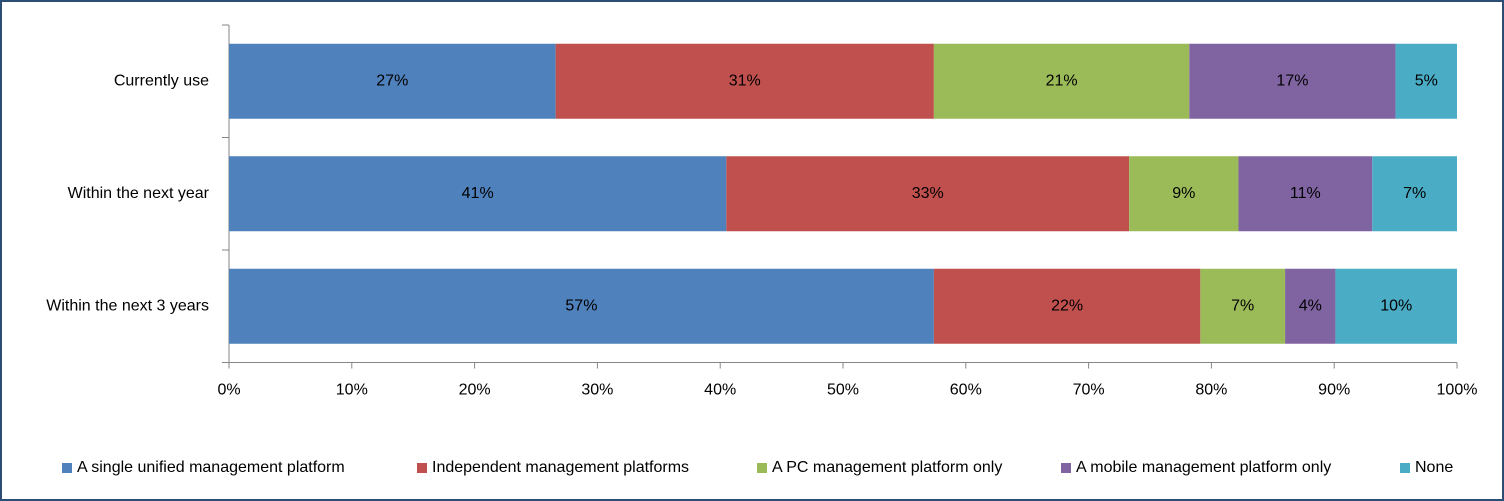  Describe the element at coordinates (597, 390) in the screenshot. I see `x-tick-label: 30%` at that location.